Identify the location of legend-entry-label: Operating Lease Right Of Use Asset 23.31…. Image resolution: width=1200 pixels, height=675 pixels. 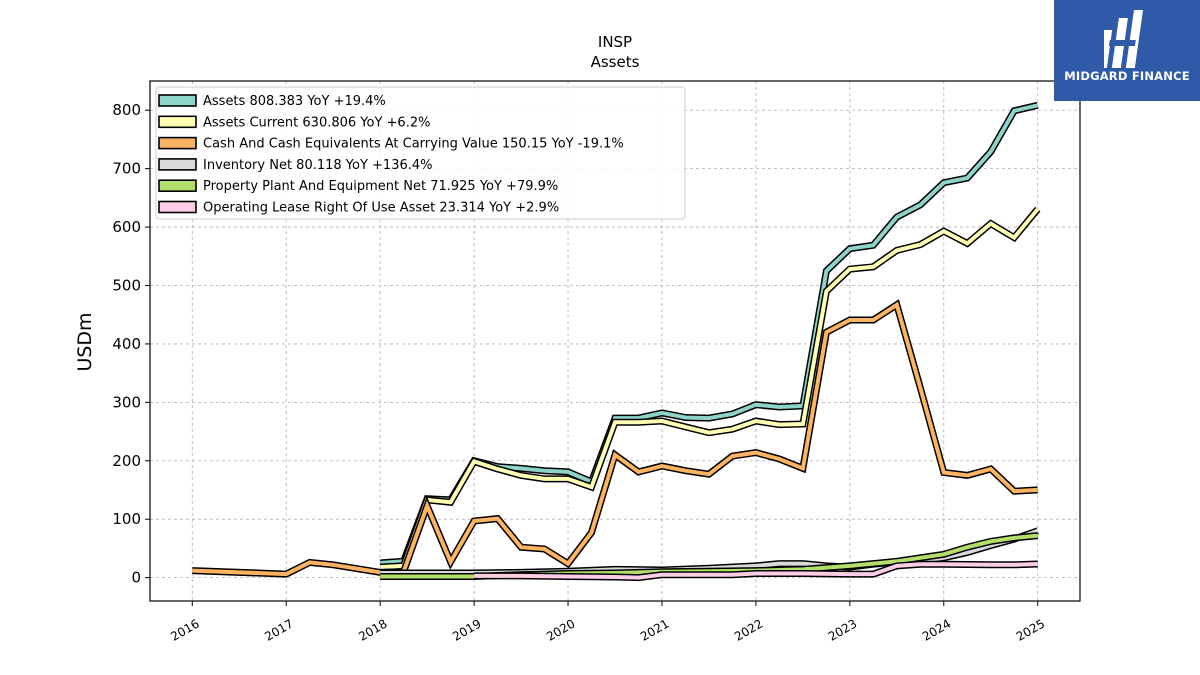
(381, 208).